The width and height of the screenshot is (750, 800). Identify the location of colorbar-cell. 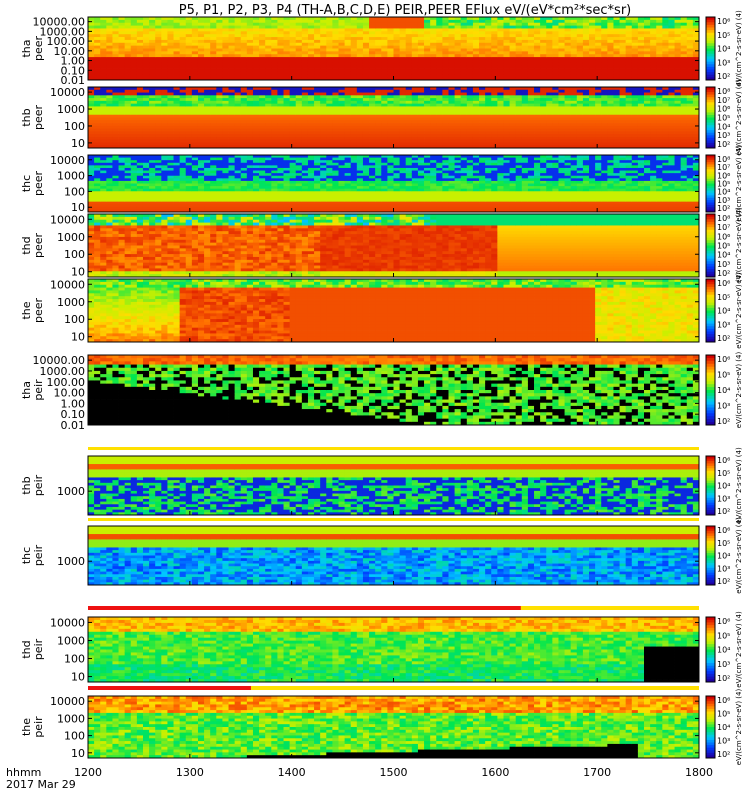
(710, 63).